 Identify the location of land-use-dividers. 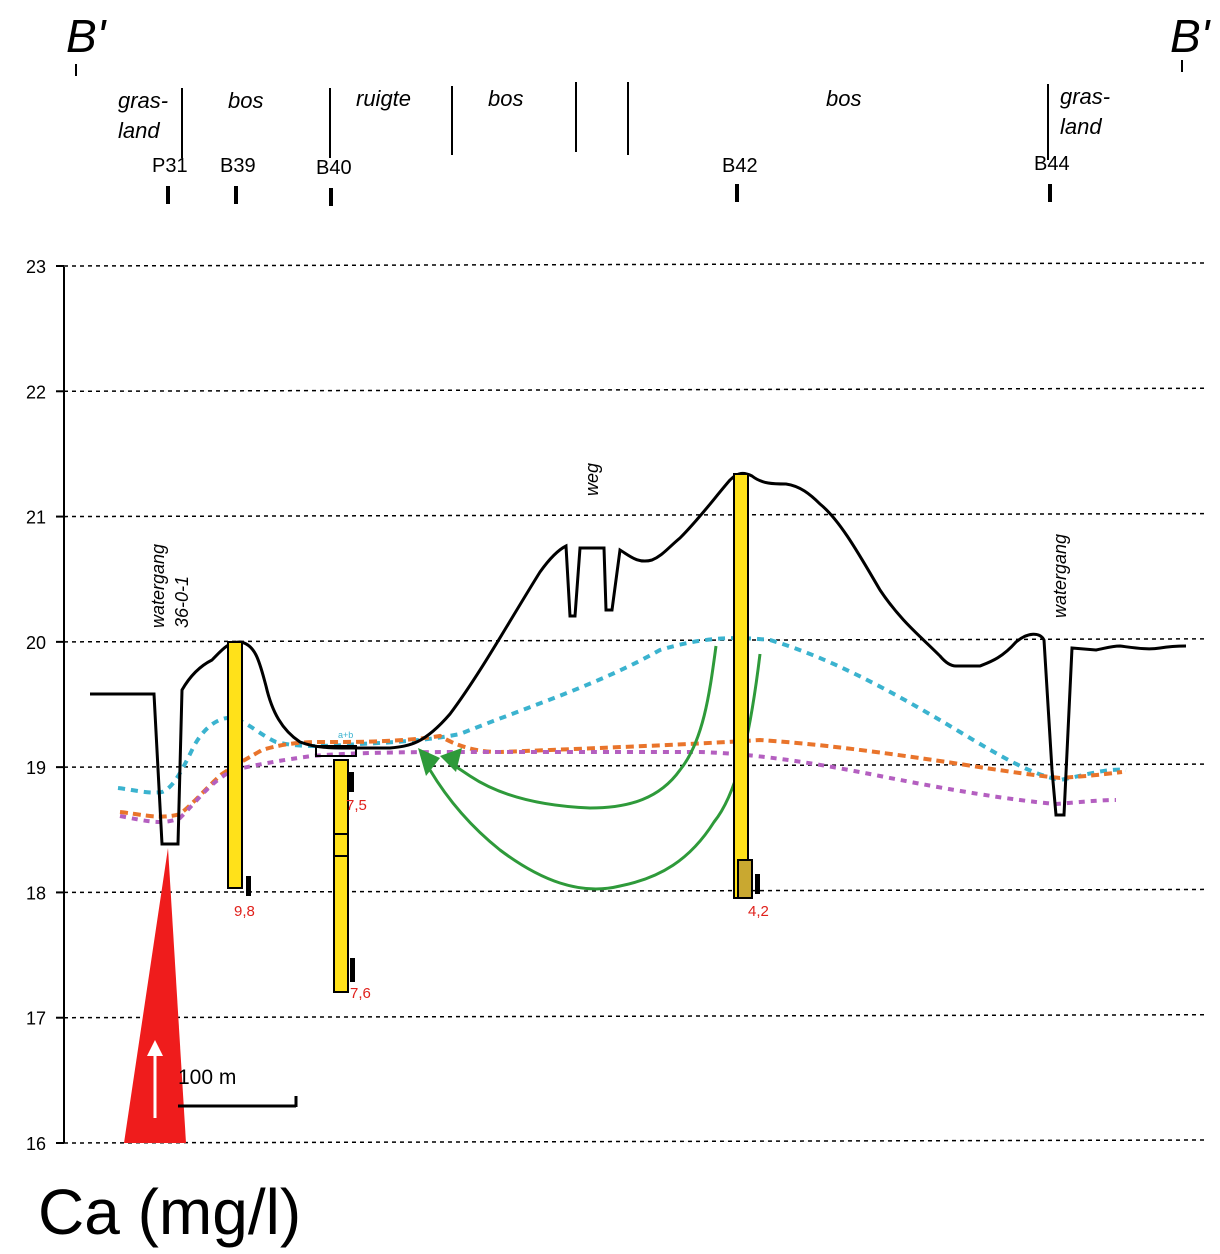
(615, 121).